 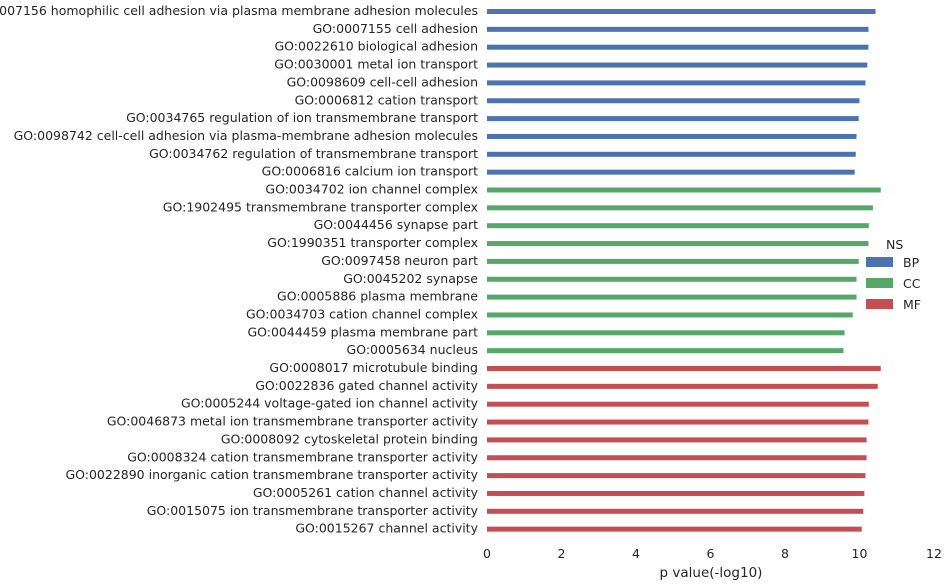 I want to click on category-label: GO:0015267 channel activity, so click(x=386, y=528).